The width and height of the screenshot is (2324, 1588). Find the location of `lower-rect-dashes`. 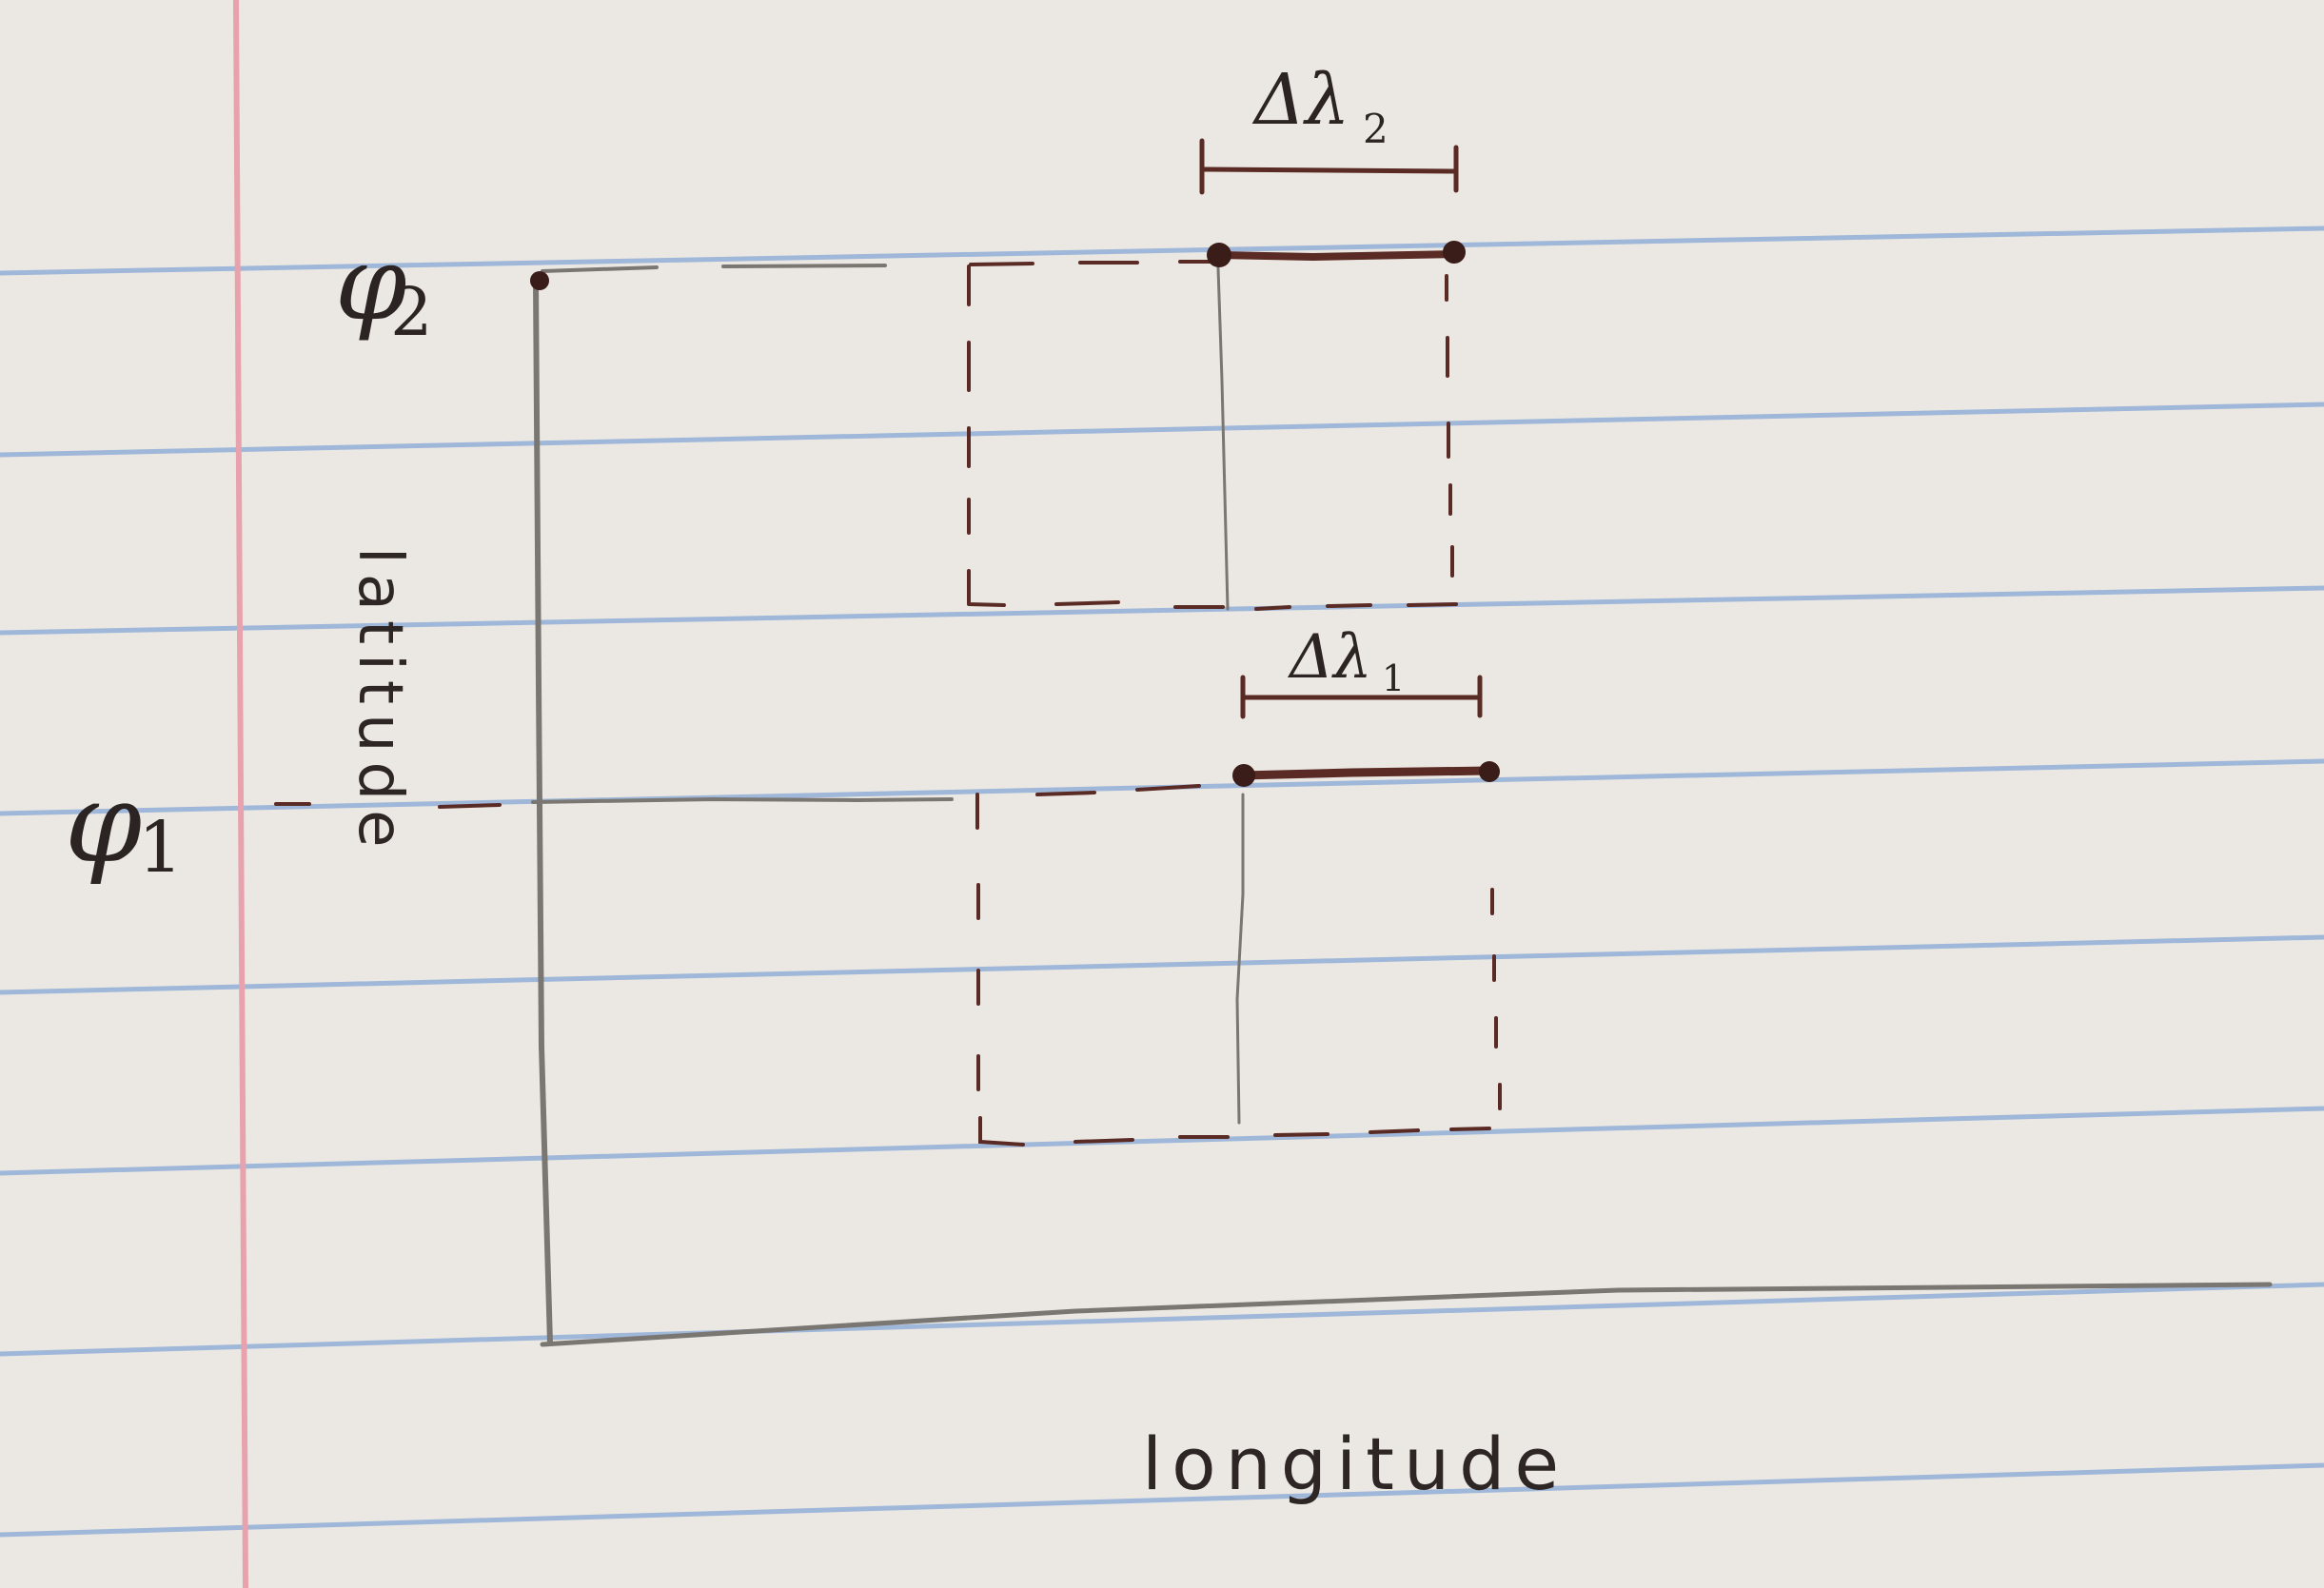

lower-rect-dashes is located at coordinates (1239, 970).